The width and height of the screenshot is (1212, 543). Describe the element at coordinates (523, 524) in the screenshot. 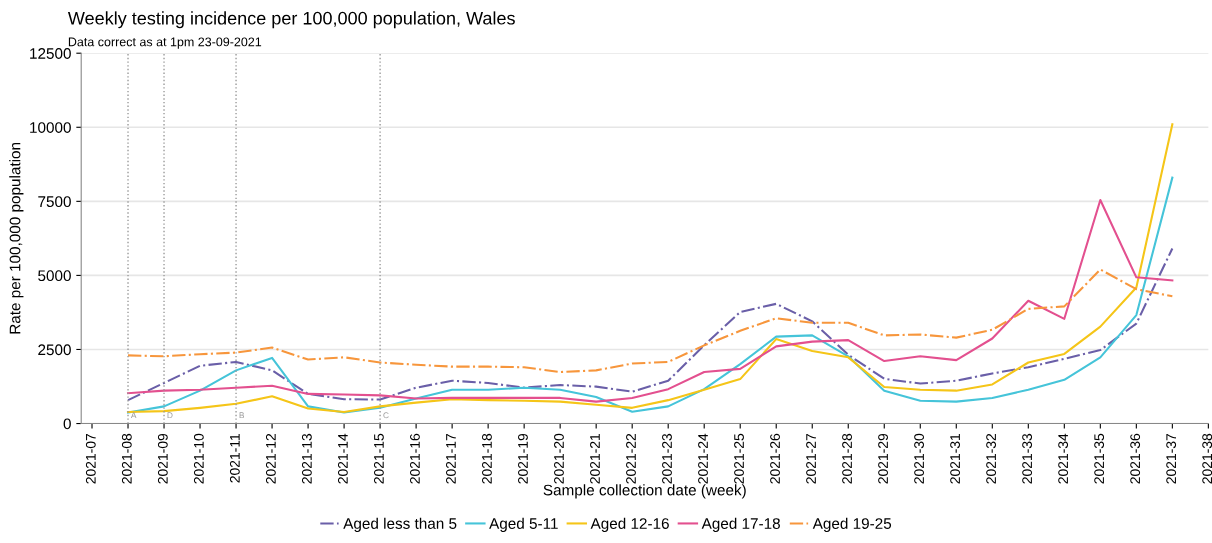

I see `legend-label: Aged 5-11` at that location.